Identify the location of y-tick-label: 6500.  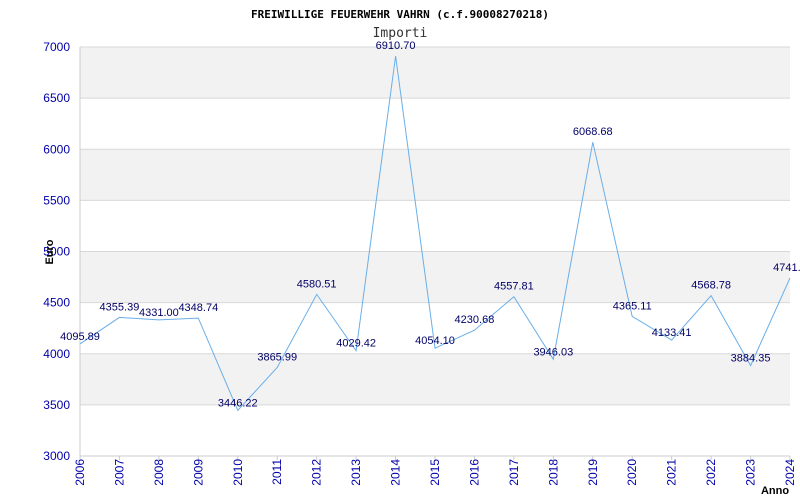
(56, 98).